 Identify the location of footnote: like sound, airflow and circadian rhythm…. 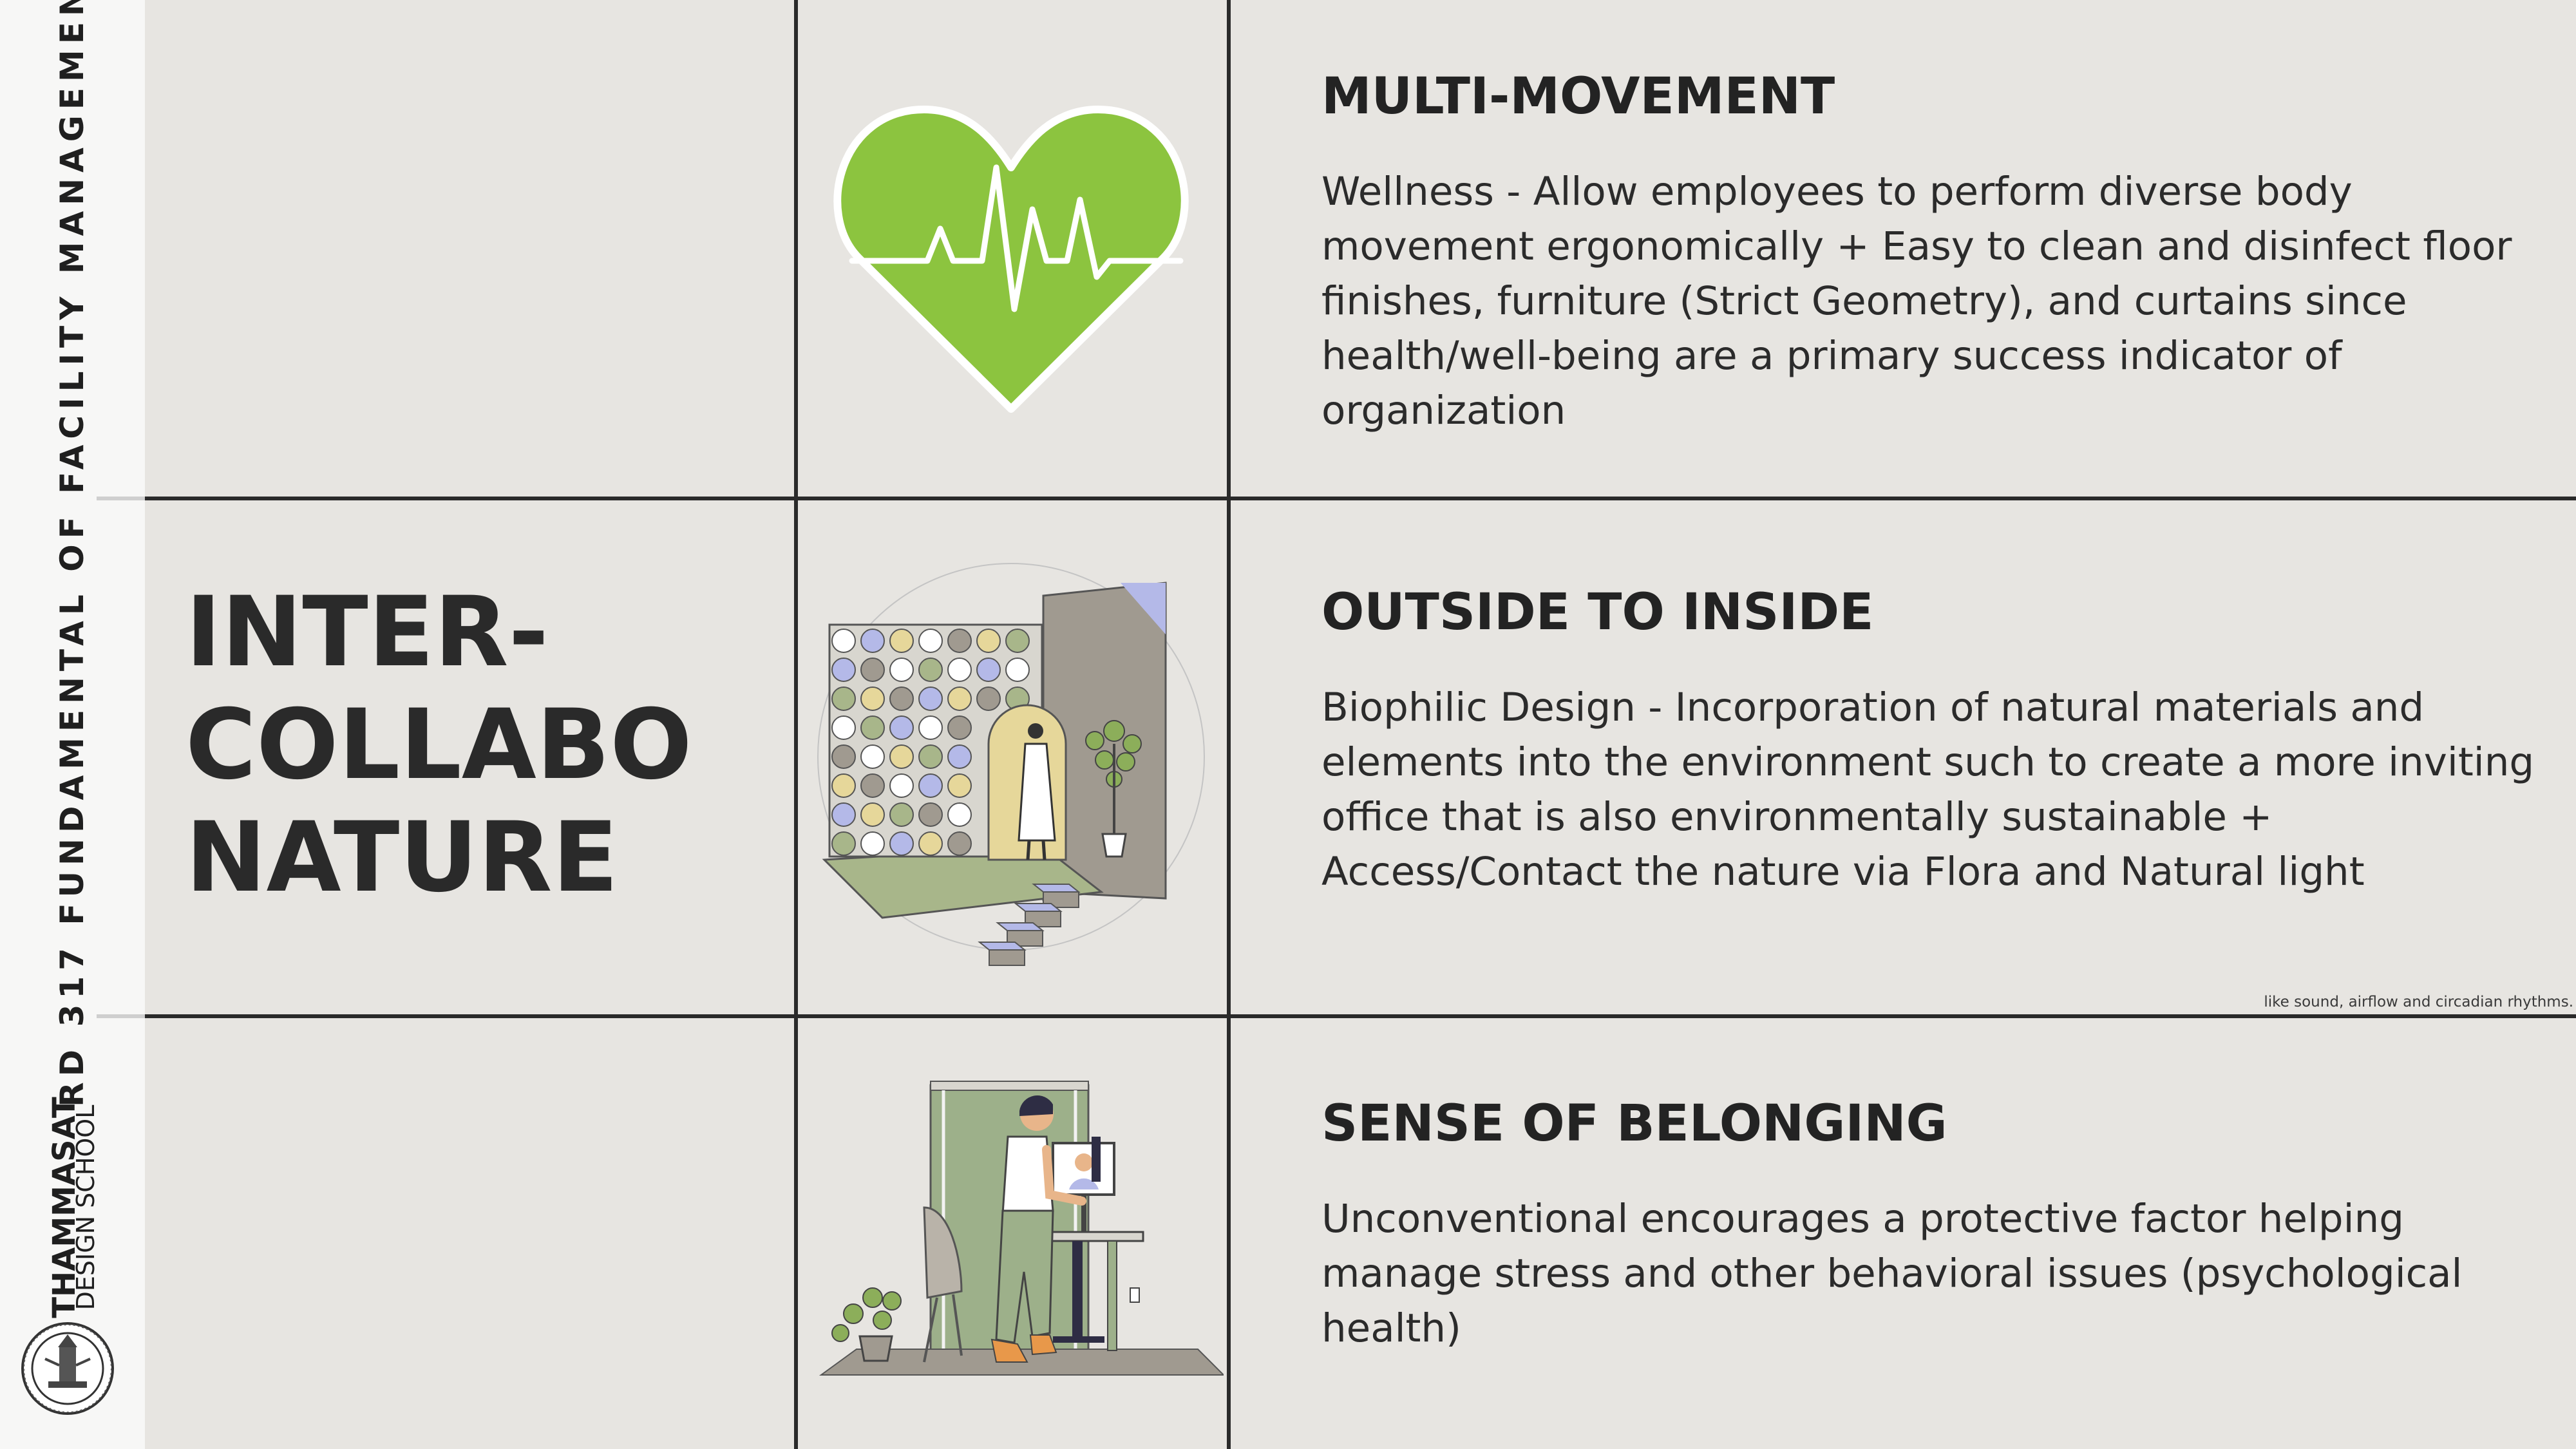
(2419, 1002).